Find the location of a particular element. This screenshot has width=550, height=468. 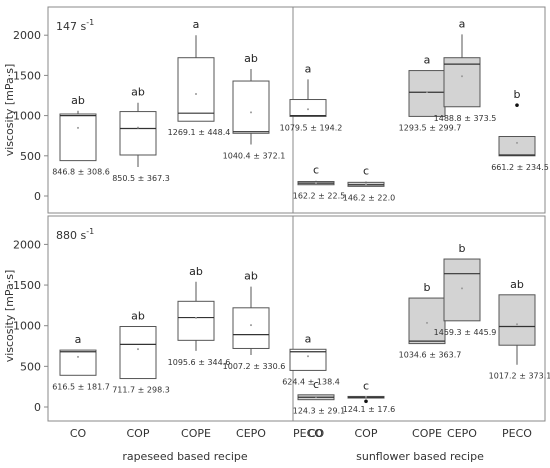

box-rapeseed-cope: a 1269.1 ± 448.4 is located at coordinates (199, 77).